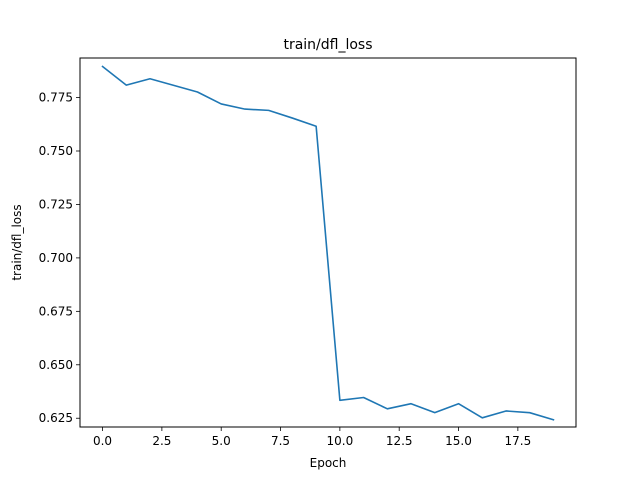  Describe the element at coordinates (56, 258) in the screenshot. I see `y-tick-label: 0.700` at that location.